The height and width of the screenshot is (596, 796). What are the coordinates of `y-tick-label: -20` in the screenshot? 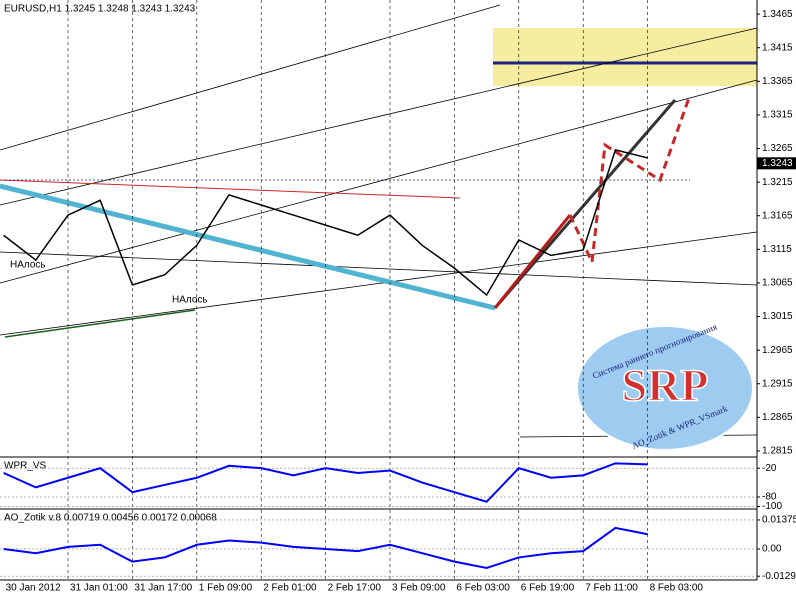 It's located at (769, 468).